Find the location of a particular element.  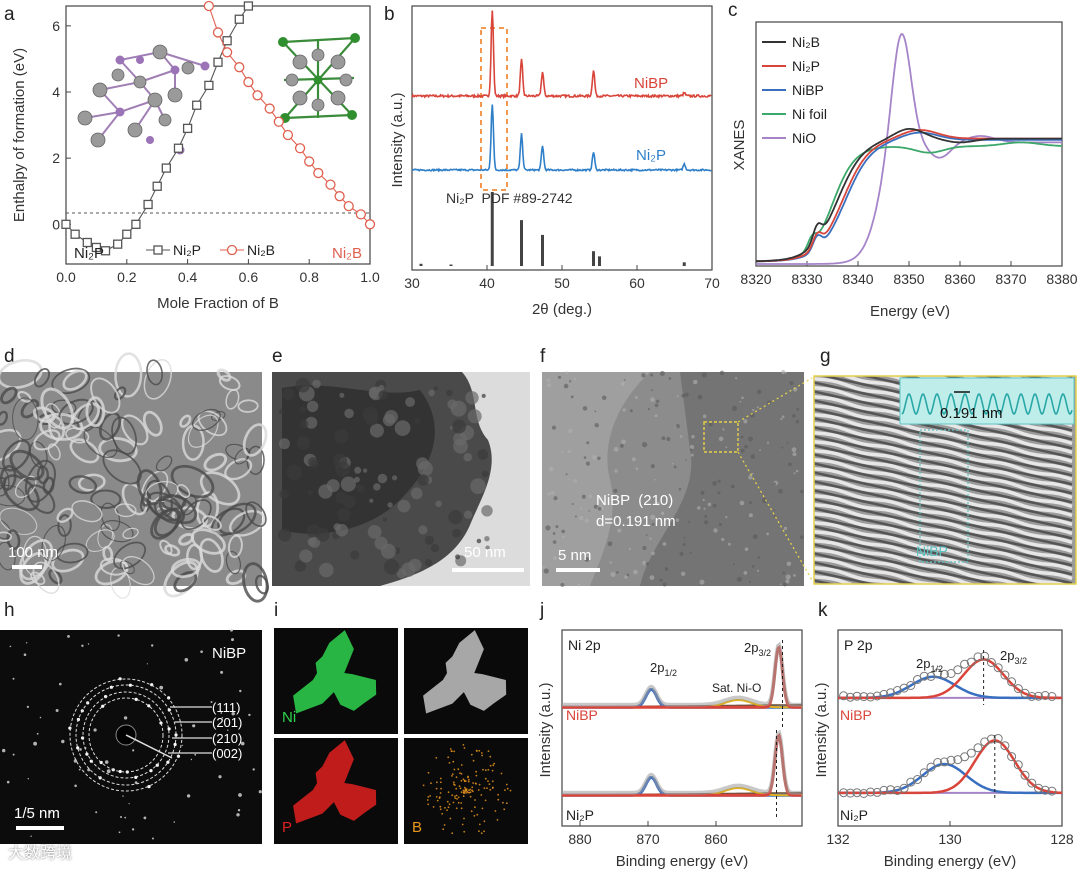

h-ring-111: (111) is located at coordinates (226, 707).